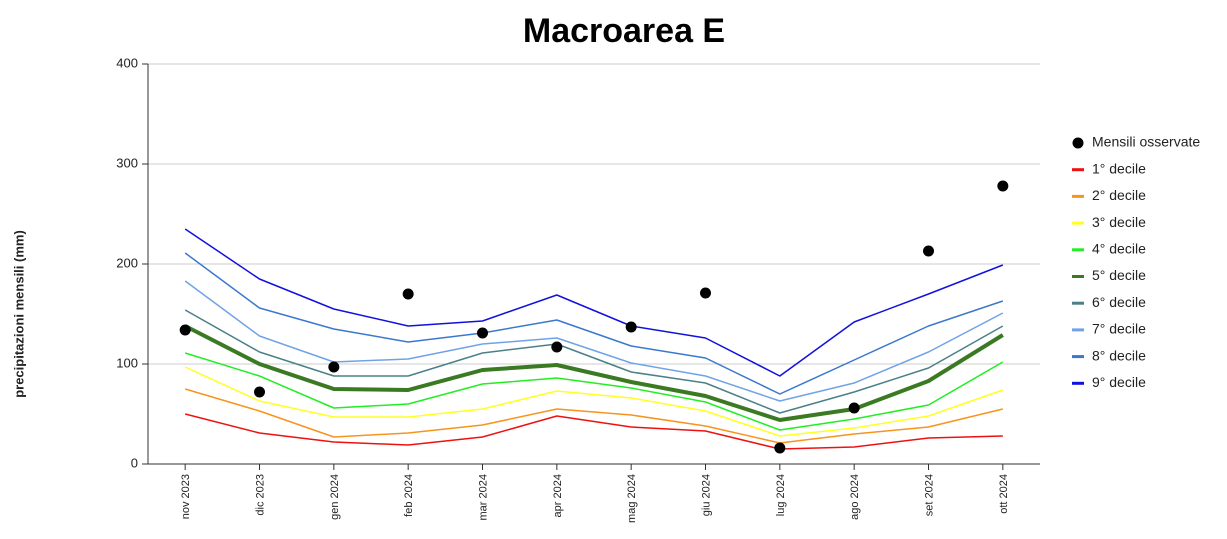 The height and width of the screenshot is (539, 1227). I want to click on x-tick-label: apr 2024, so click(558, 495).